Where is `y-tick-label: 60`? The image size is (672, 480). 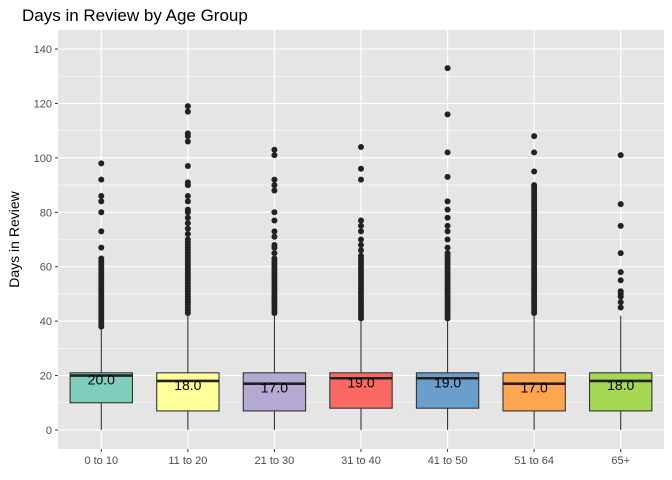 y-tick-label: 60 is located at coordinates (46, 268).